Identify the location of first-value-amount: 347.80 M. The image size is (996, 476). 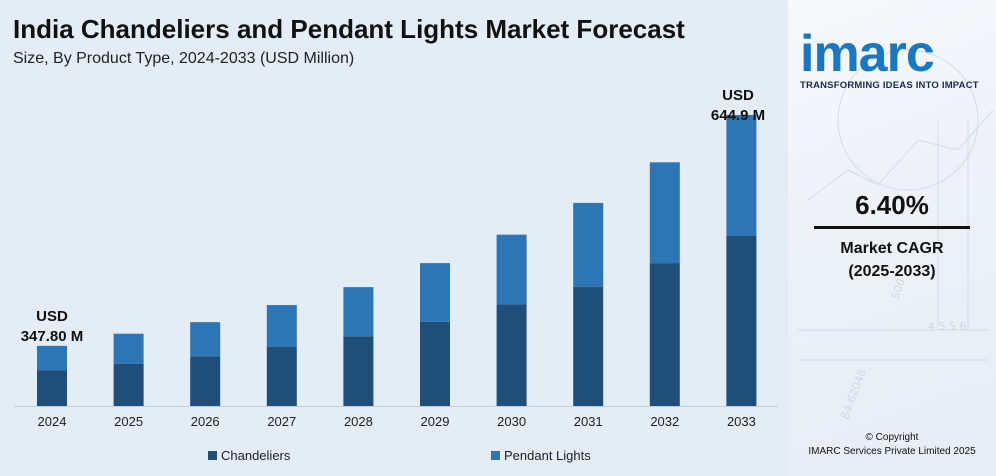
(52, 336).